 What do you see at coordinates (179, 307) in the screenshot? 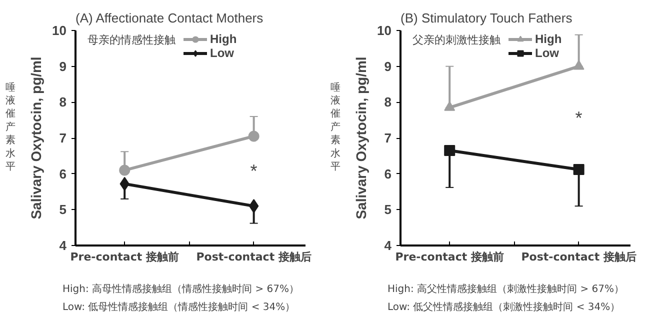
I see `text: Low: 低母性情感接触组（情感性接触时间 < 34%）` at bounding box center [179, 307].